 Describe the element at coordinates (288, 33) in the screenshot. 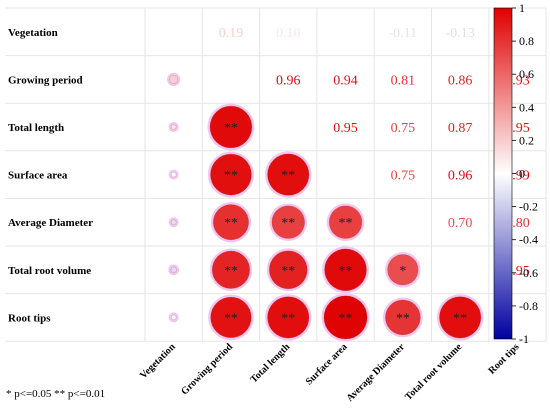

I see `coef-label-0-2: 0.10` at that location.